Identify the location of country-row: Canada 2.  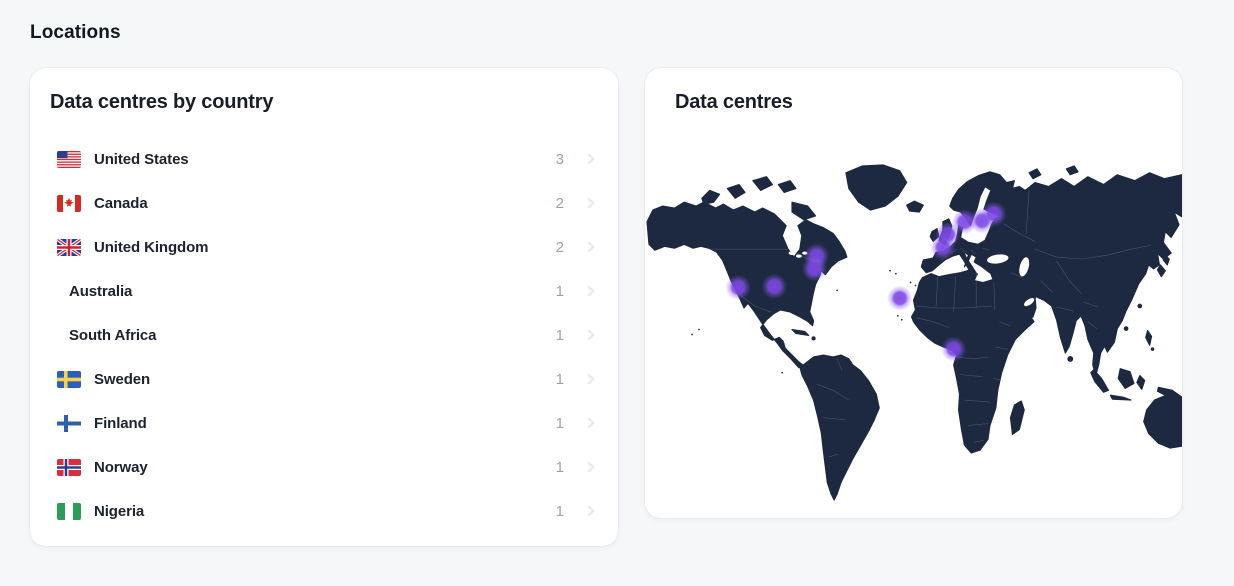
(324, 203).